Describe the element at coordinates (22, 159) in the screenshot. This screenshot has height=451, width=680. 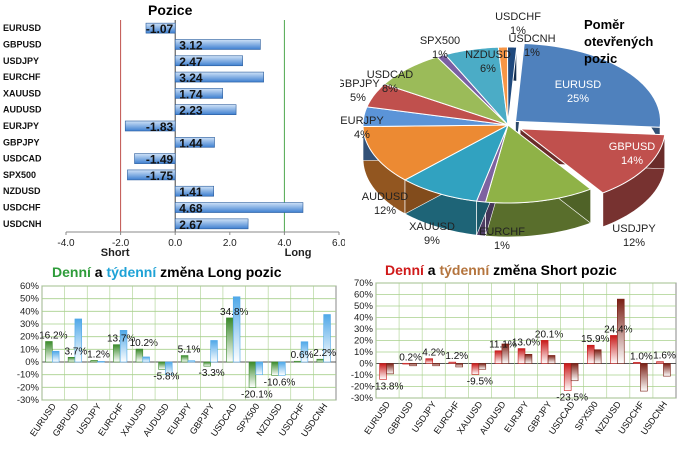
I see `category-label-usdcad: USDCAD` at that location.